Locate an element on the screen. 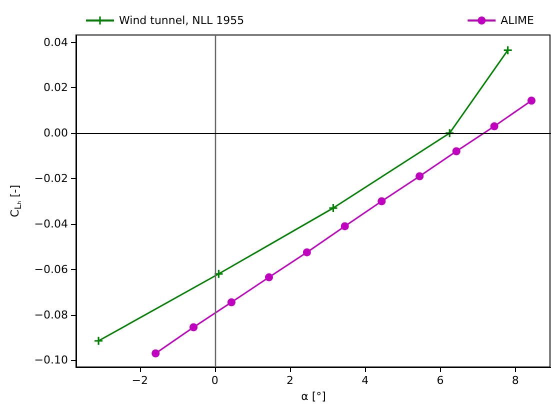 This screenshot has height=408, width=551. y-tick-label: −0.06 is located at coordinates (51, 269).